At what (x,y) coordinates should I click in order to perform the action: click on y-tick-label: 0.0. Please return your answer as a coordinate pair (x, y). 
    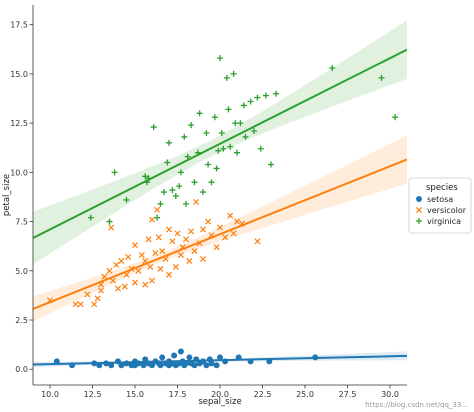
    Looking at the image, I should click on (21, 369).